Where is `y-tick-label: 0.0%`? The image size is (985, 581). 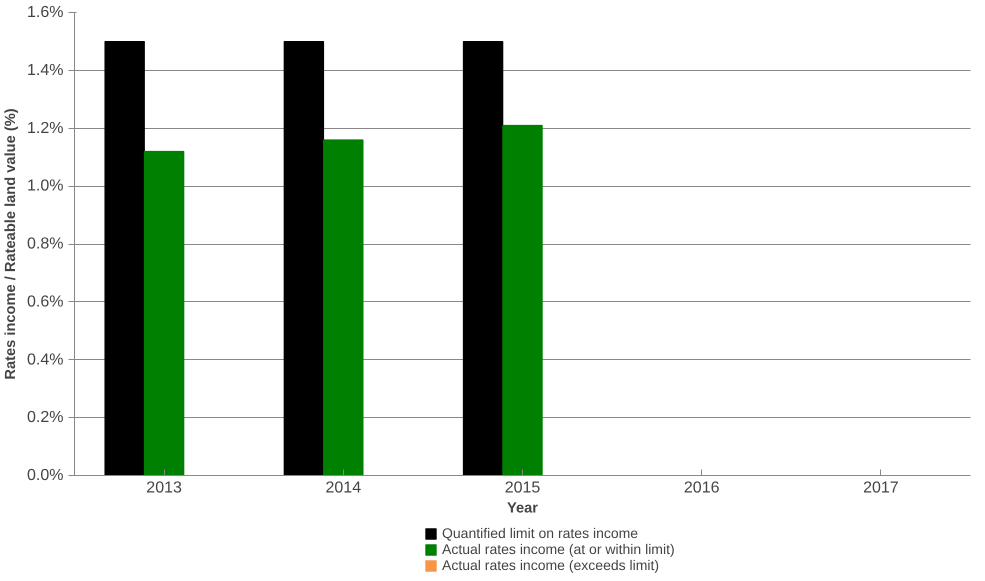
y-tick-label: 0.0% is located at coordinates (45, 475).